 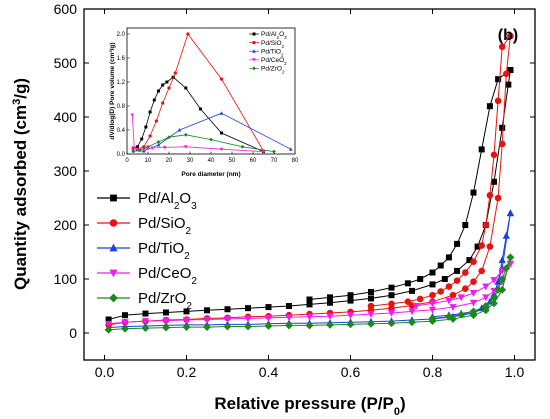 What do you see at coordinates (212, 157) in the screenshot?
I see `inset-x-axis: 0 10 20 30 40 50 60 70 80` at bounding box center [212, 157].